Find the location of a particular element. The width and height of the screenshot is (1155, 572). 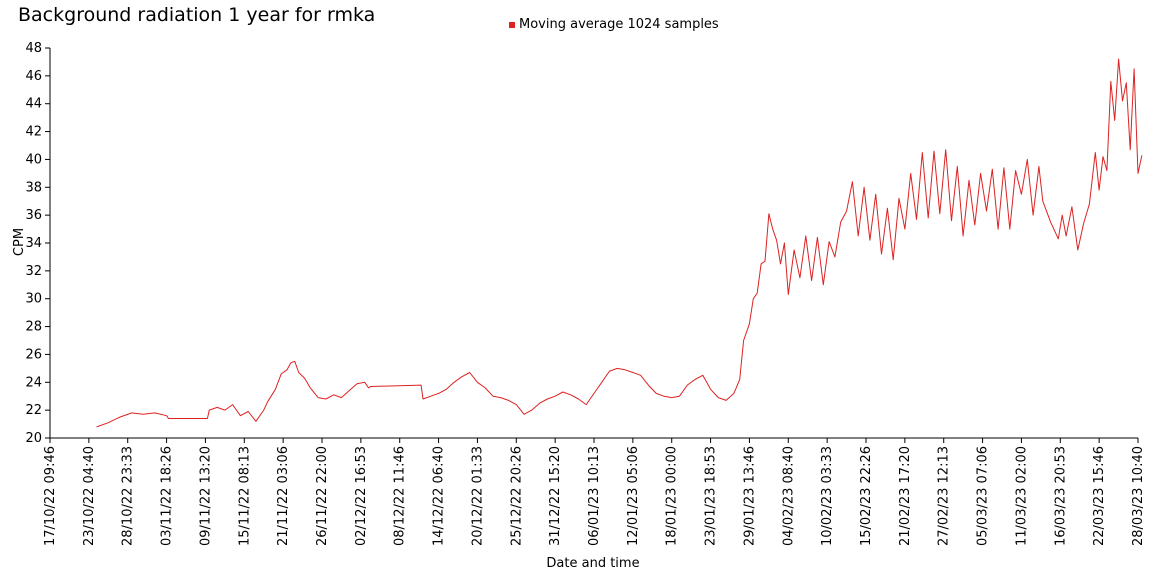

x-tick-label: 15/02/23 22:26 is located at coordinates (866, 496).